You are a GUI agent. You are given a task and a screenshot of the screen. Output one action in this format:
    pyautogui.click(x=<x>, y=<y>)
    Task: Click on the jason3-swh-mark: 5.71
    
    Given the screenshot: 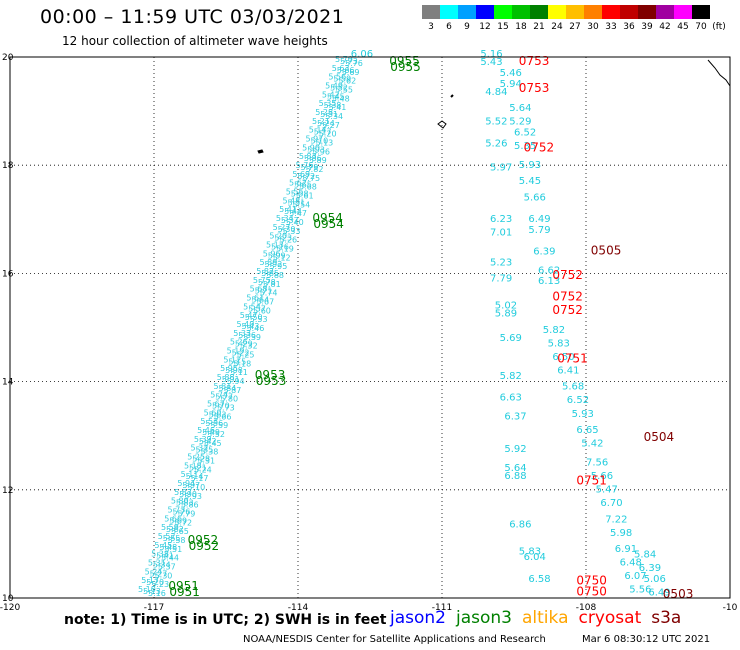 What is the action you would take?
    pyautogui.click(x=264, y=291)
    